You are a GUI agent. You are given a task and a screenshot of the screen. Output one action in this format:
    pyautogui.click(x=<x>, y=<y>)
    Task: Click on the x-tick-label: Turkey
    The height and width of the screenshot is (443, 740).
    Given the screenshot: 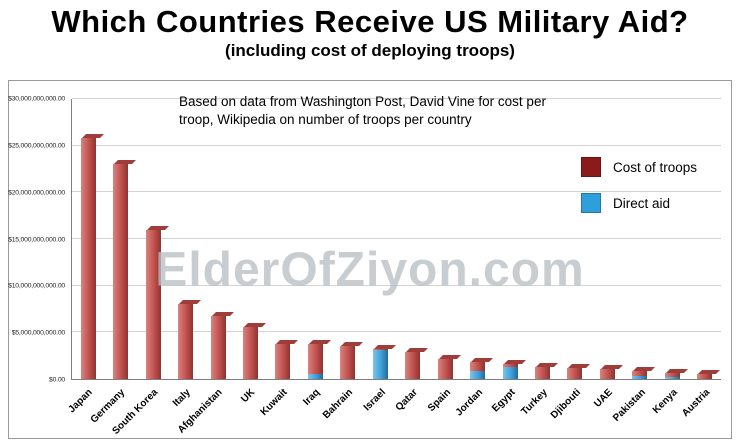 What is the action you would take?
    pyautogui.click(x=535, y=402)
    